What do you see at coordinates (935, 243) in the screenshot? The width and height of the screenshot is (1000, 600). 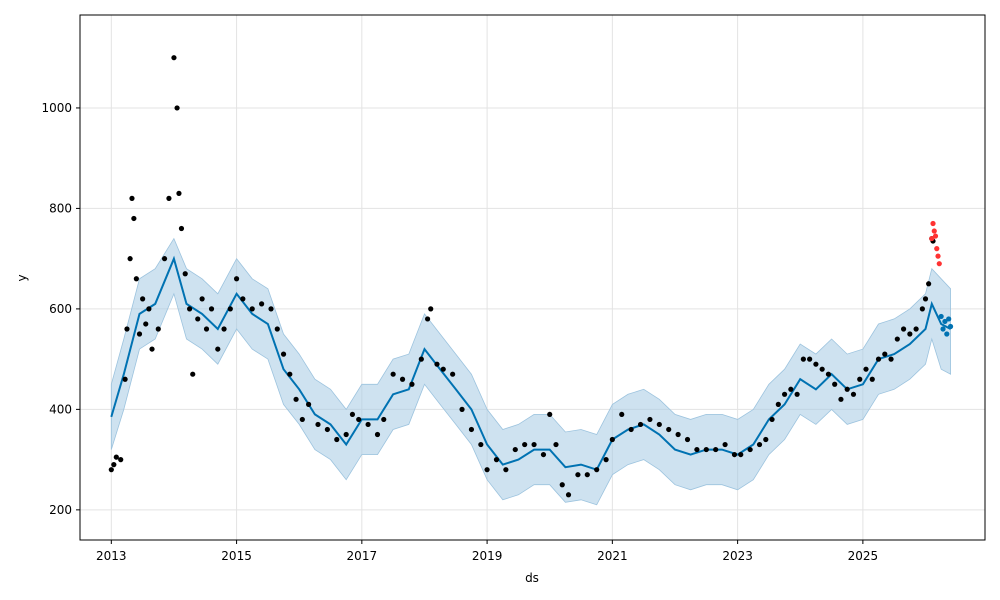 I see `recent-points` at bounding box center [935, 243].